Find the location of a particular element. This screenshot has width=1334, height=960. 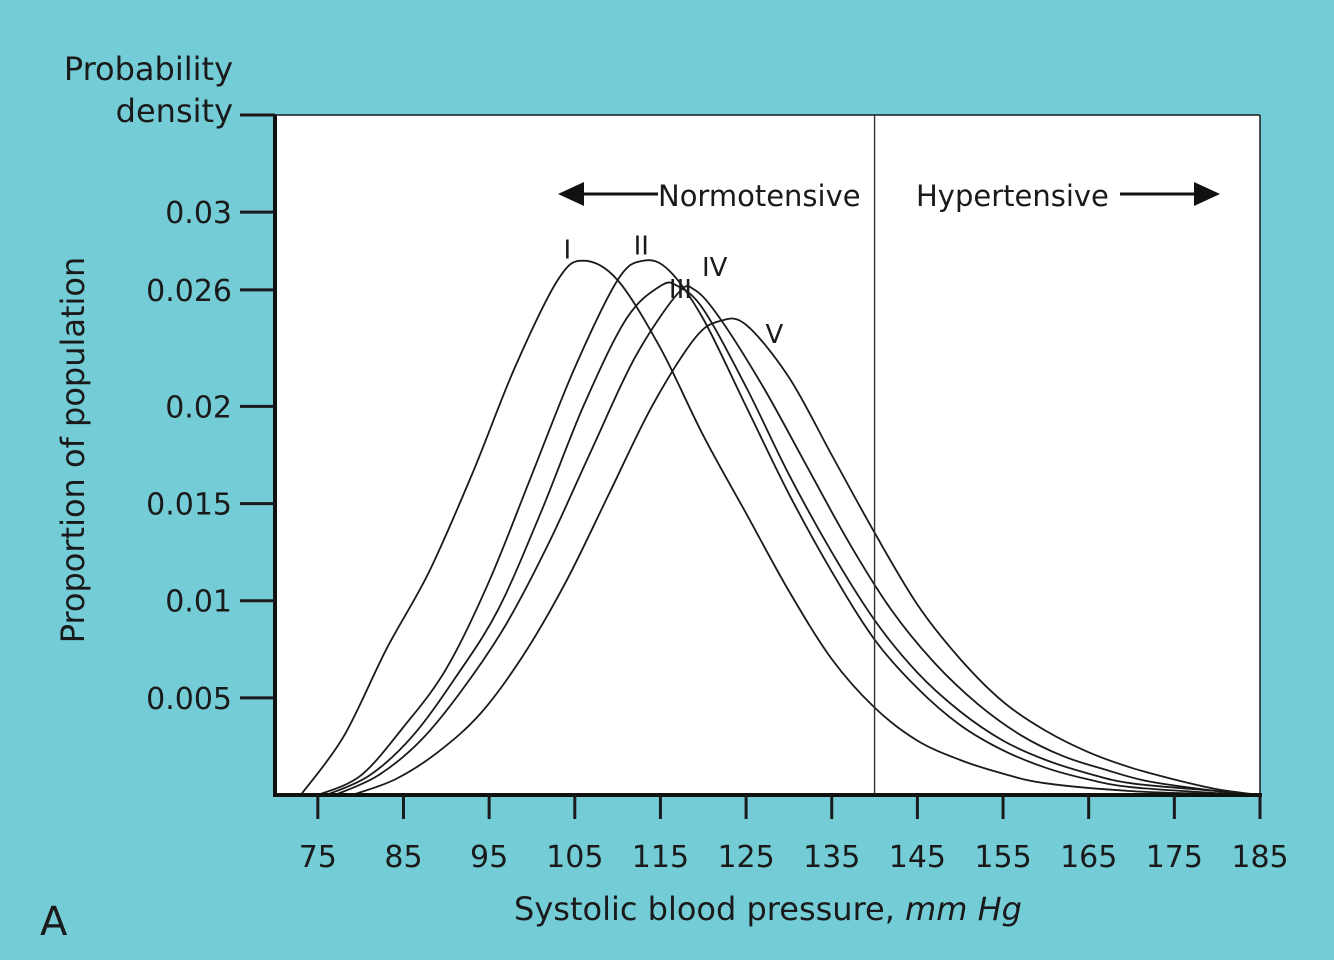

x-tick-label: 185 is located at coordinates (1259, 857).